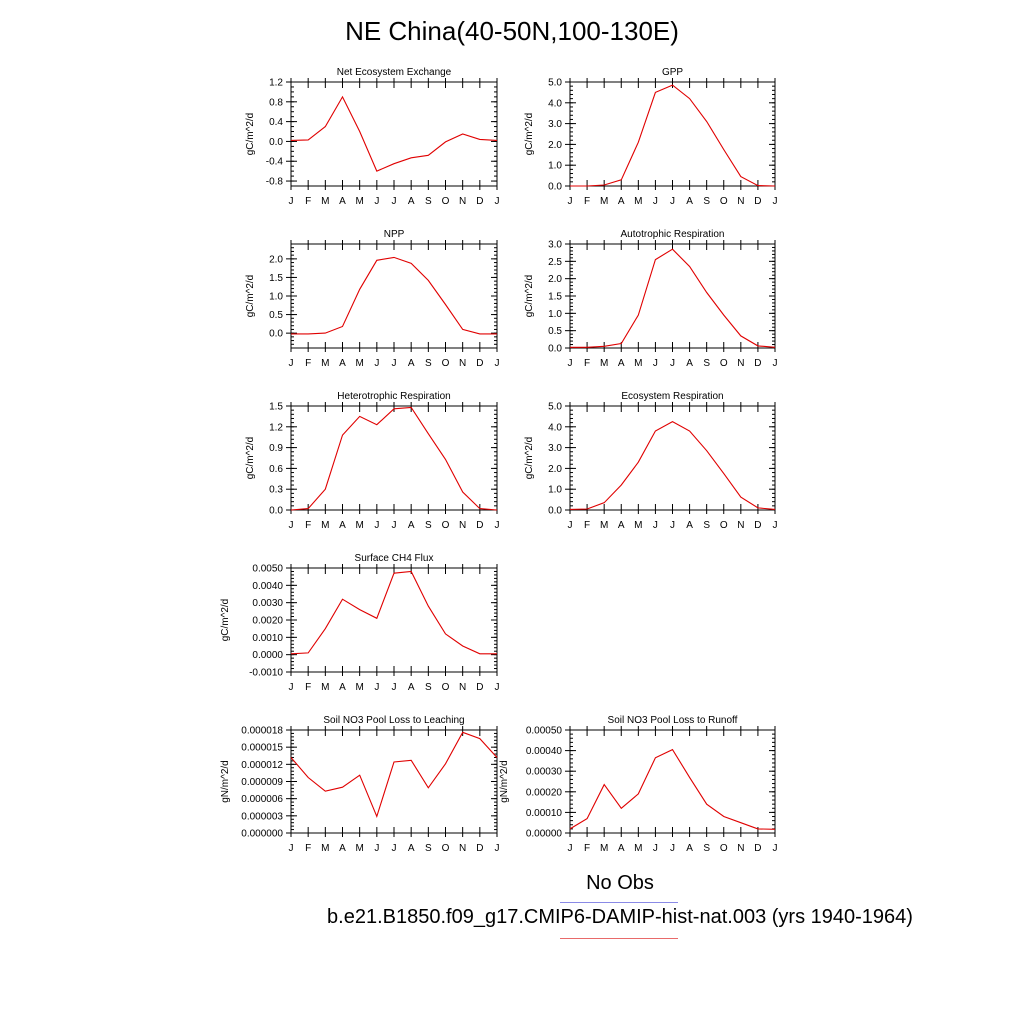 This screenshot has width=1024, height=1024. What do you see at coordinates (673, 234) in the screenshot?
I see `chart-title: Autotrophic Respiration` at bounding box center [673, 234].